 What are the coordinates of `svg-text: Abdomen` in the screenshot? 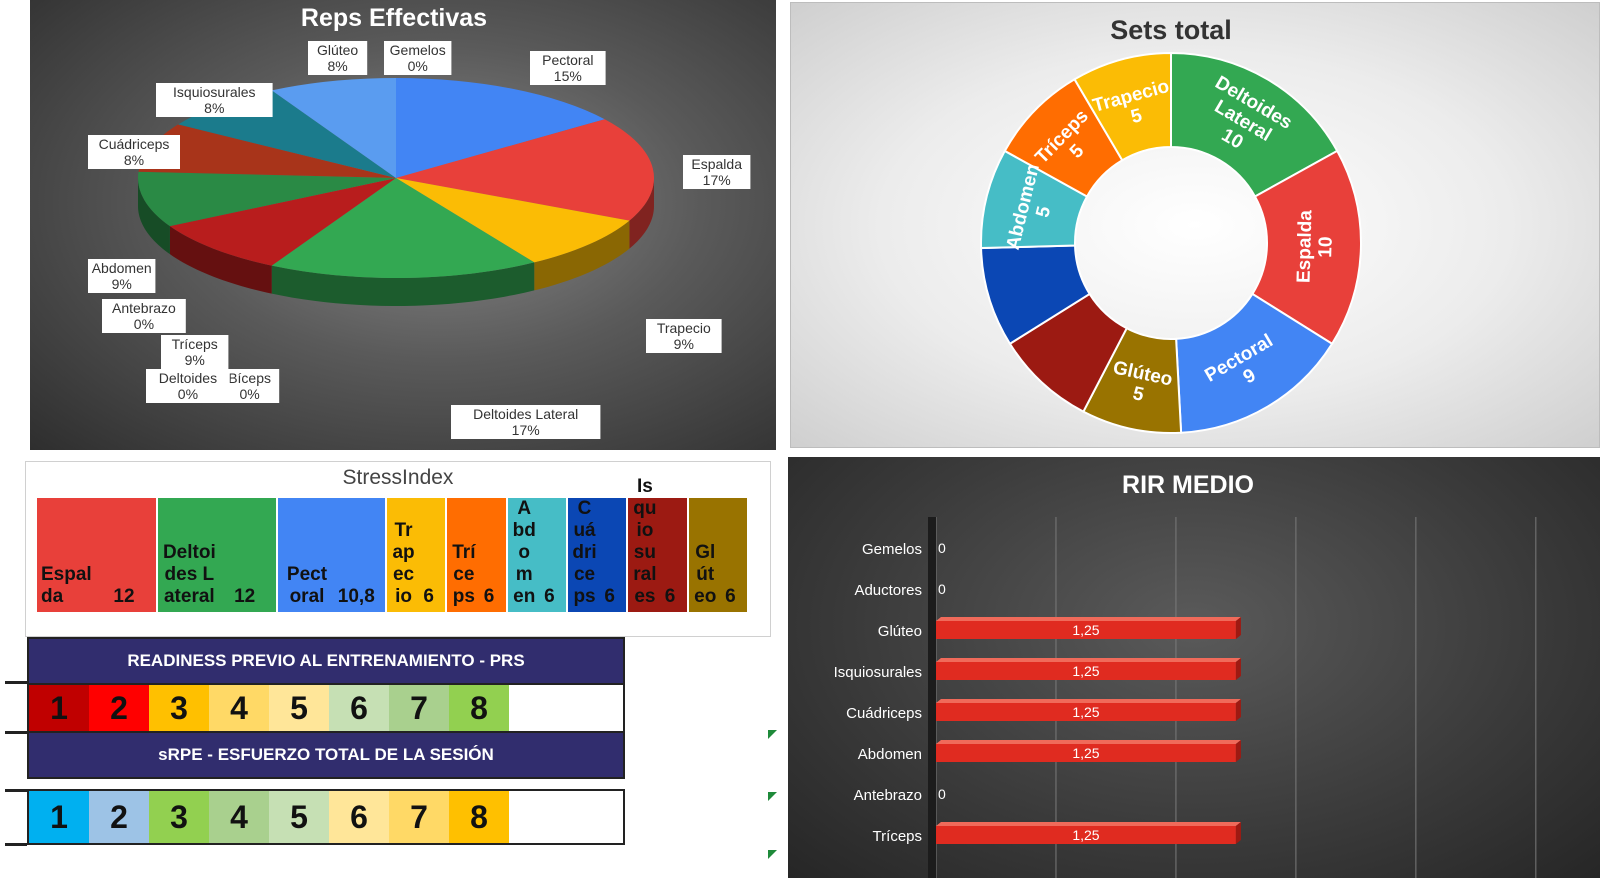 It's located at (122, 268).